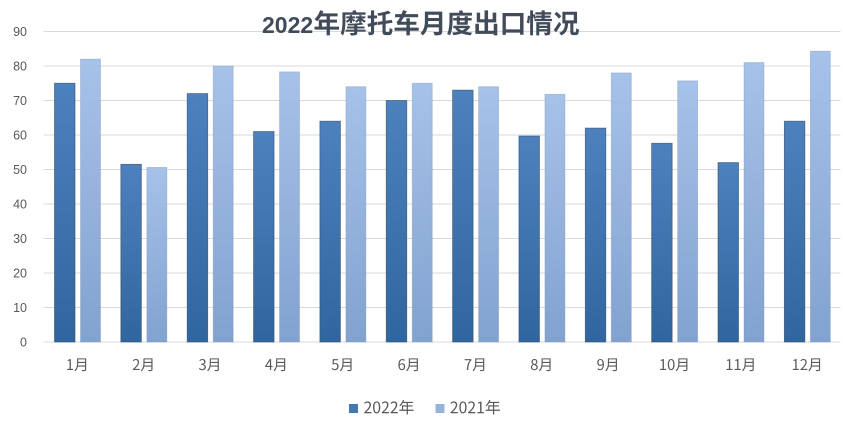  Describe the element at coordinates (20, 308) in the screenshot. I see `svg-text: 10` at that location.